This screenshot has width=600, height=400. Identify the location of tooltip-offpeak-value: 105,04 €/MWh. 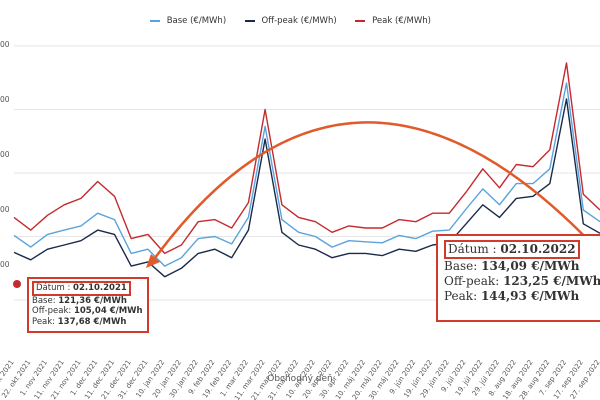
(108, 311).